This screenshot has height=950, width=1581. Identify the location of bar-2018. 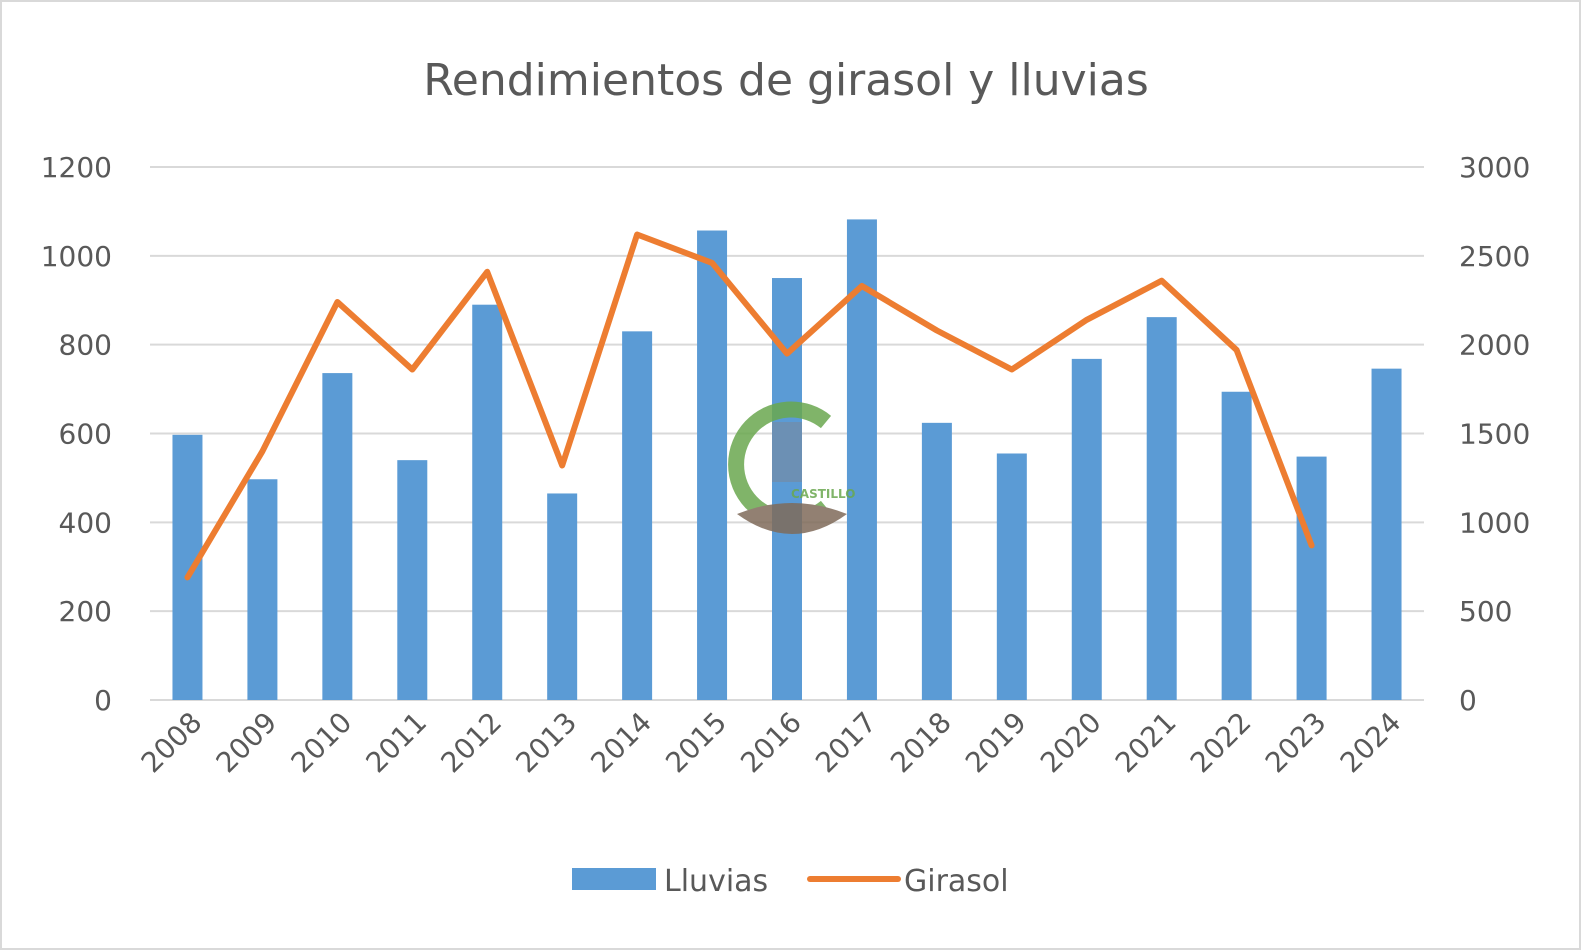
(936, 561).